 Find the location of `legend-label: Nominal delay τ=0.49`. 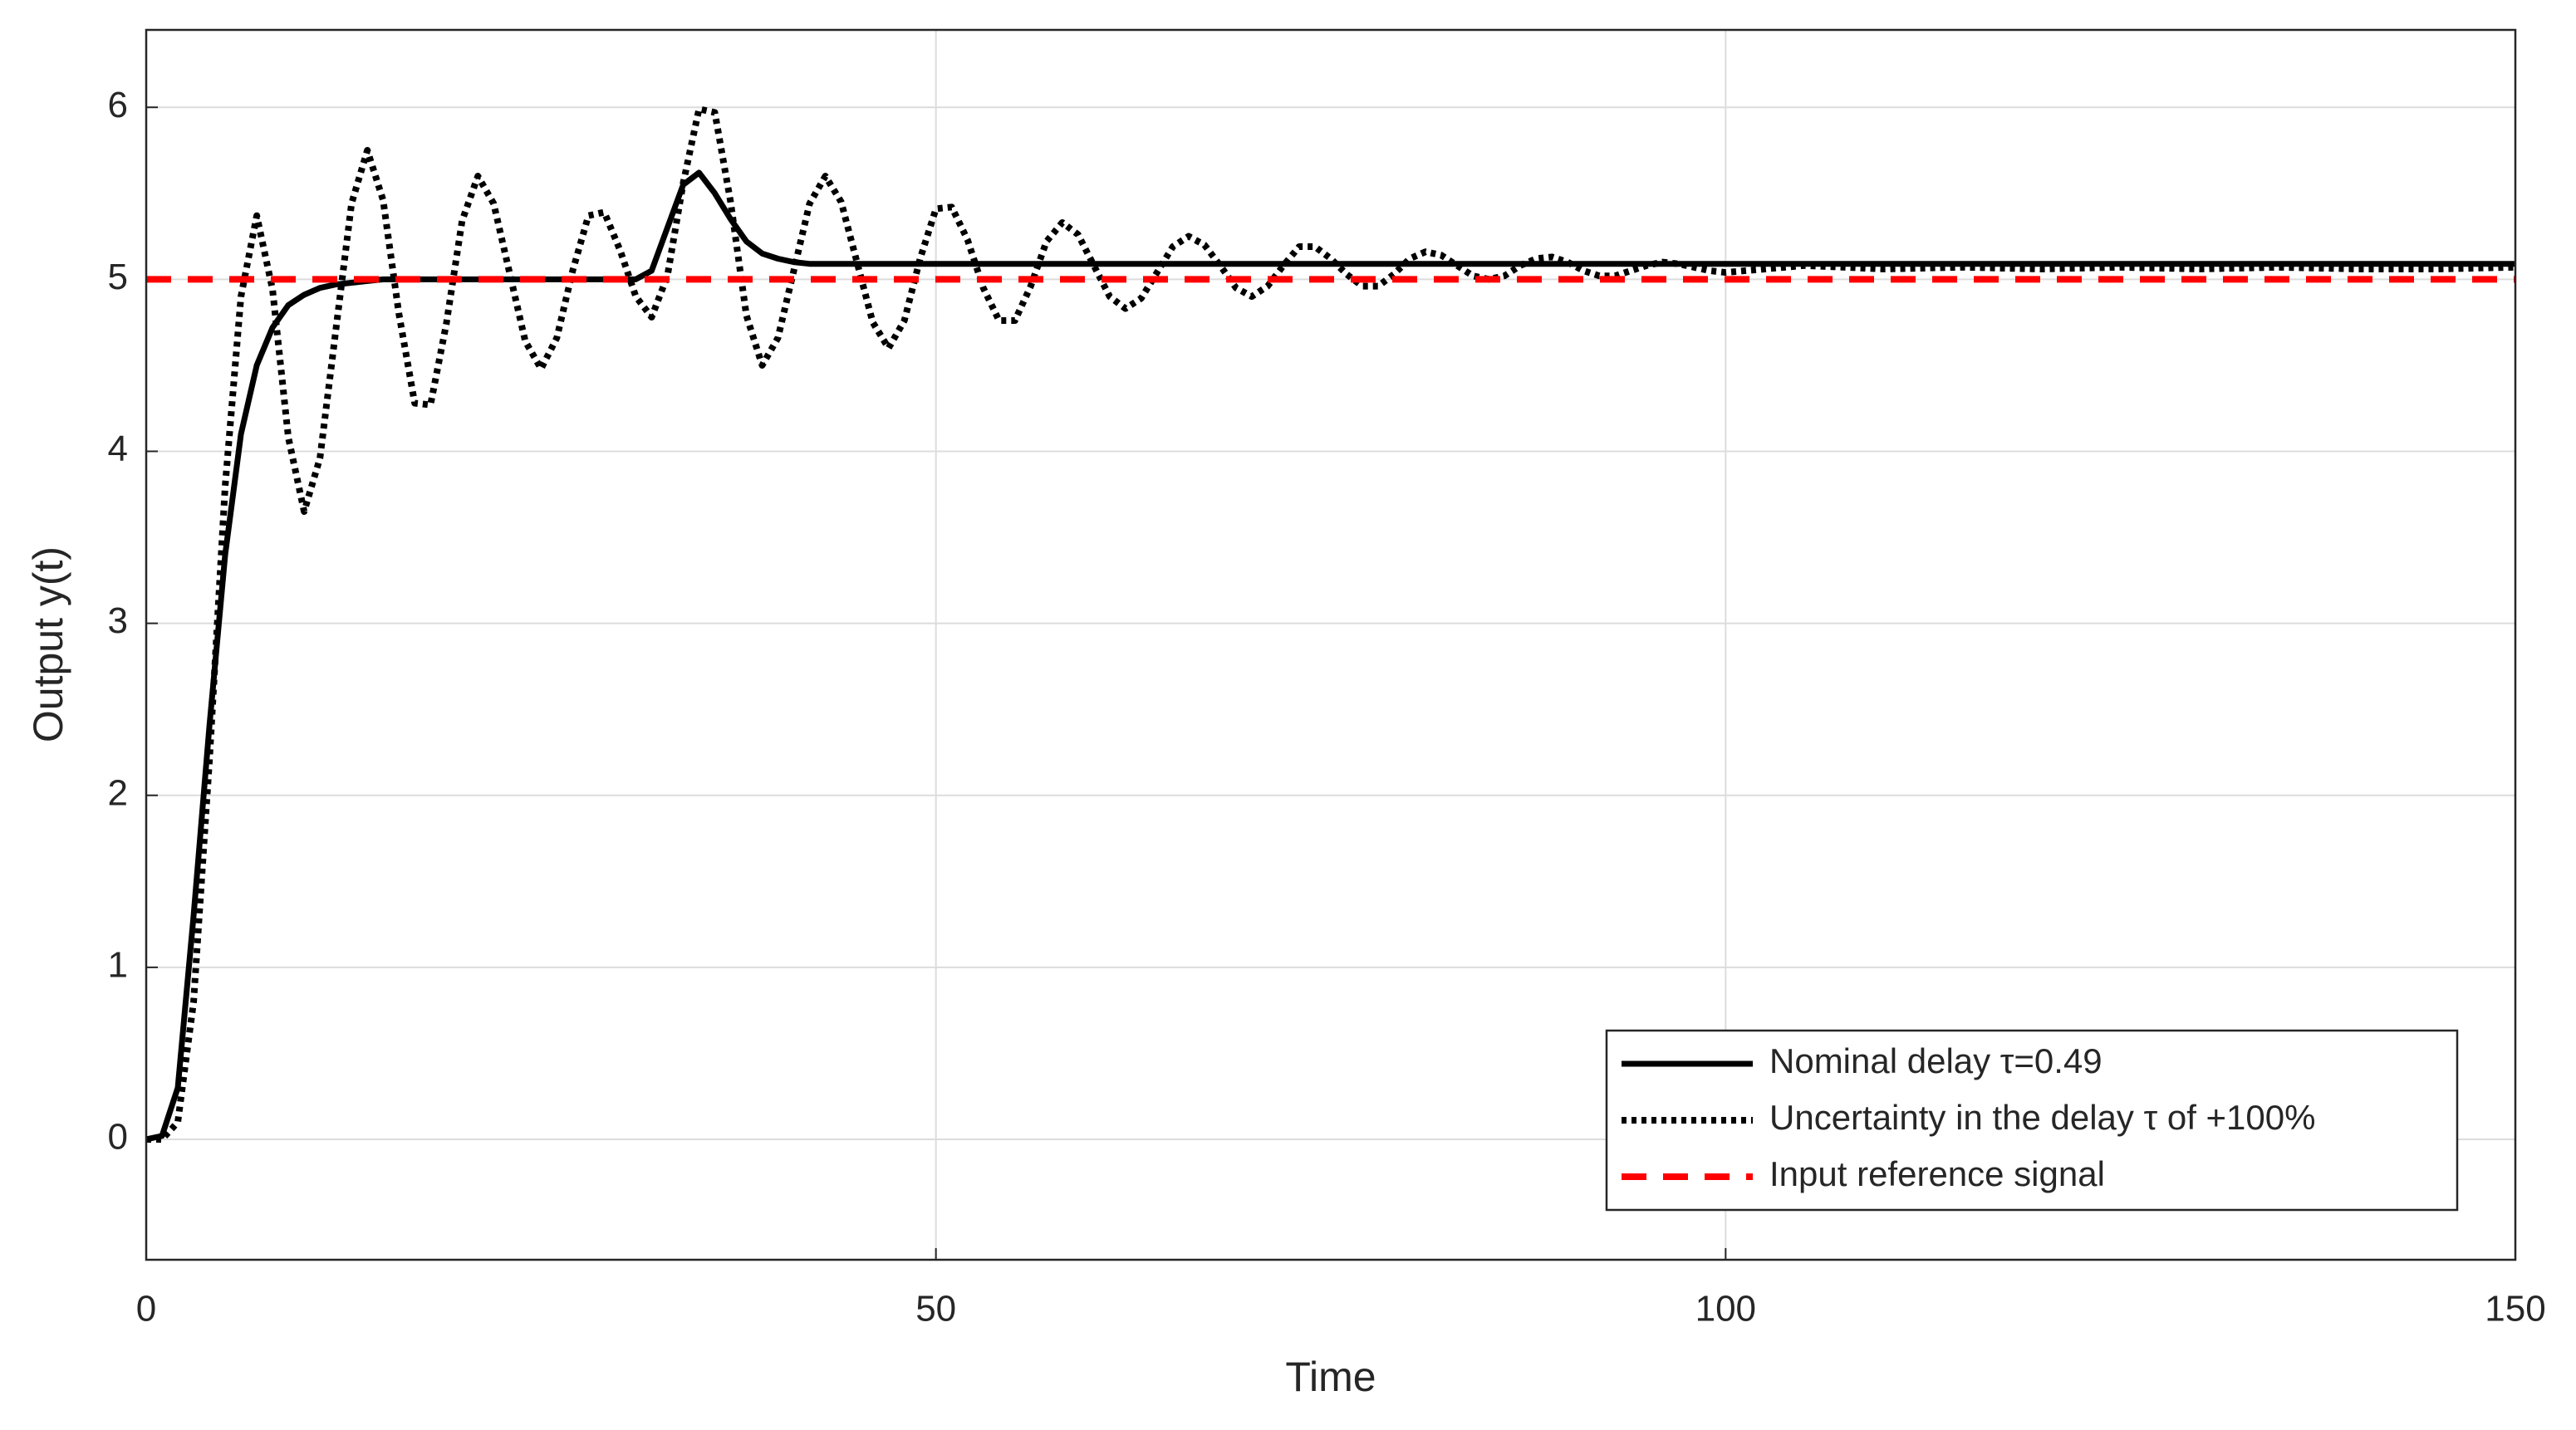

legend-label: Nominal delay τ=0.49 is located at coordinates (1936, 1060).